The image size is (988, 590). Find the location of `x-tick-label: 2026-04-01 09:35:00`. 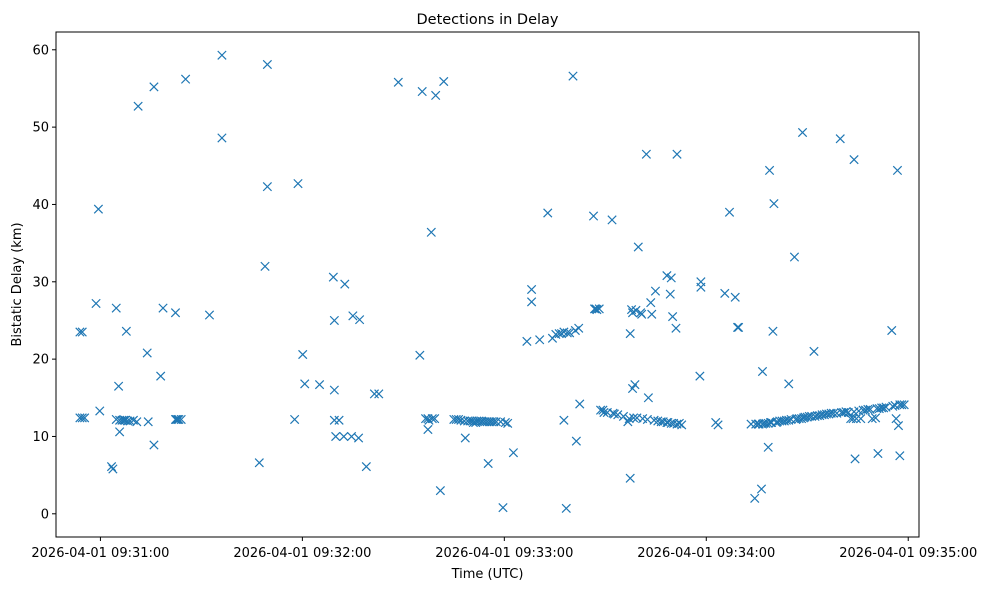

x-tick-label: 2026-04-01 09:35:00 is located at coordinates (908, 553).